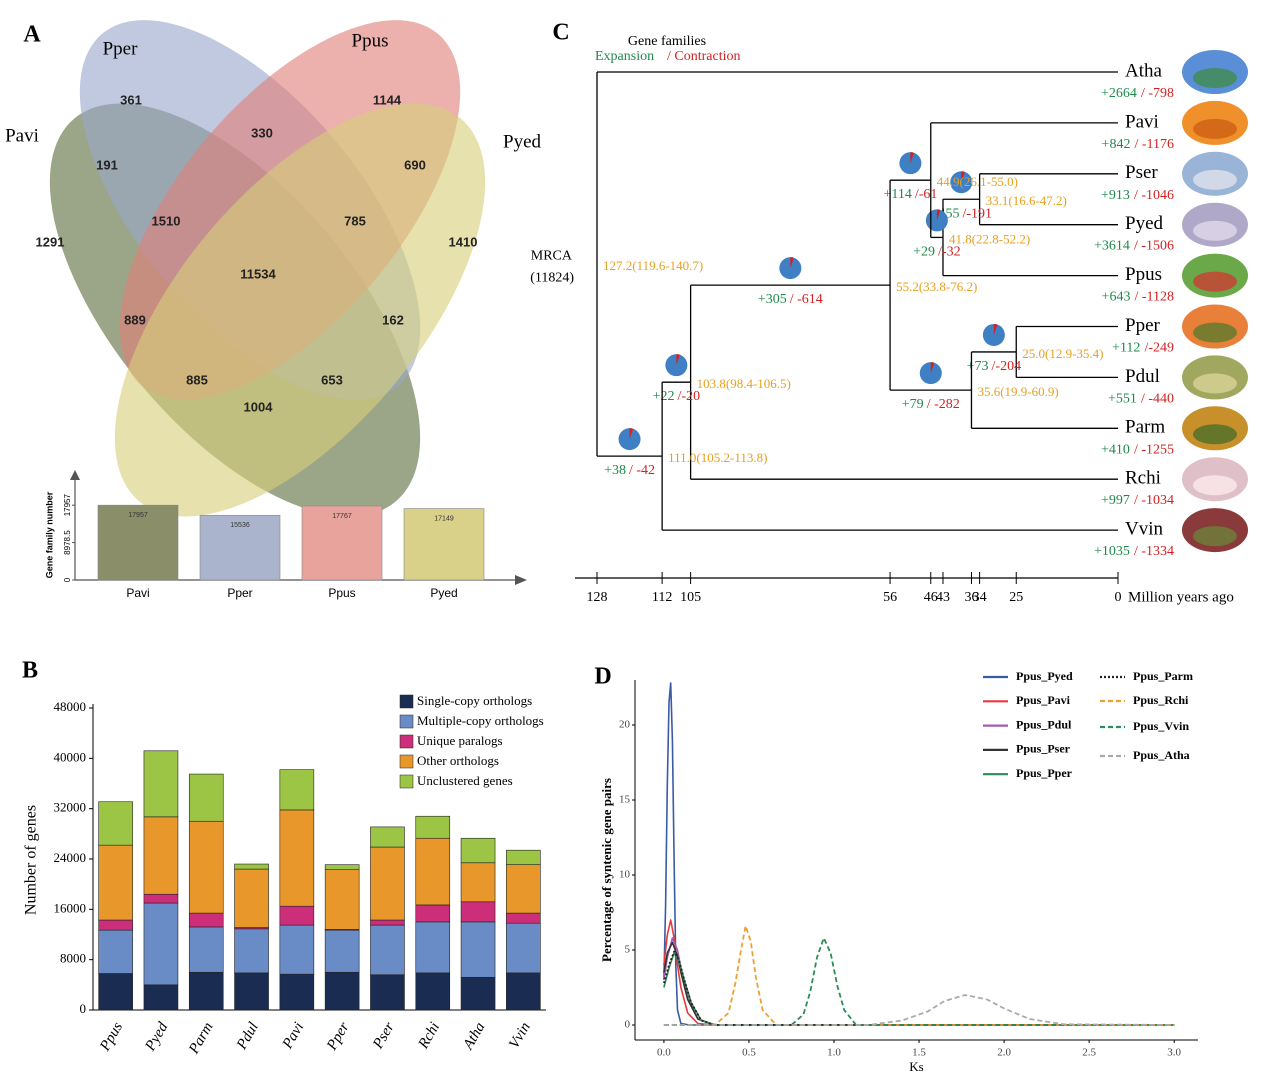 The image size is (1269, 1081). I want to click on leaf-name: Pper, so click(1143, 325).